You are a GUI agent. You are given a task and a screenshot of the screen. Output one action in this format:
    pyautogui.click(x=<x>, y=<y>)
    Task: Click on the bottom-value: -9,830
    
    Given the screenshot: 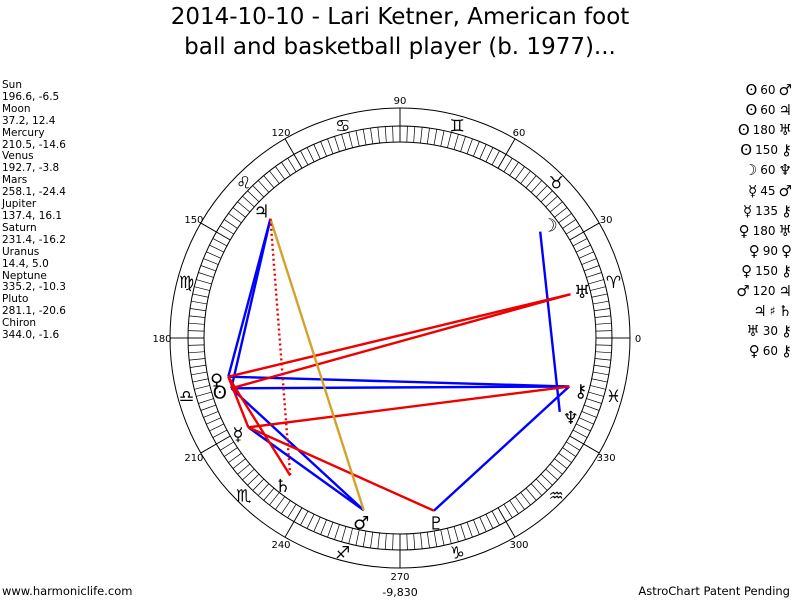 What is the action you would take?
    pyautogui.click(x=399, y=592)
    